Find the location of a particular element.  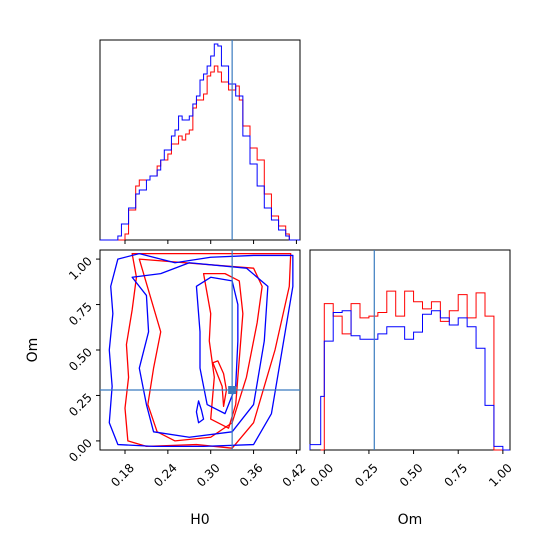

panel-hist-H0 is located at coordinates (200, 141).